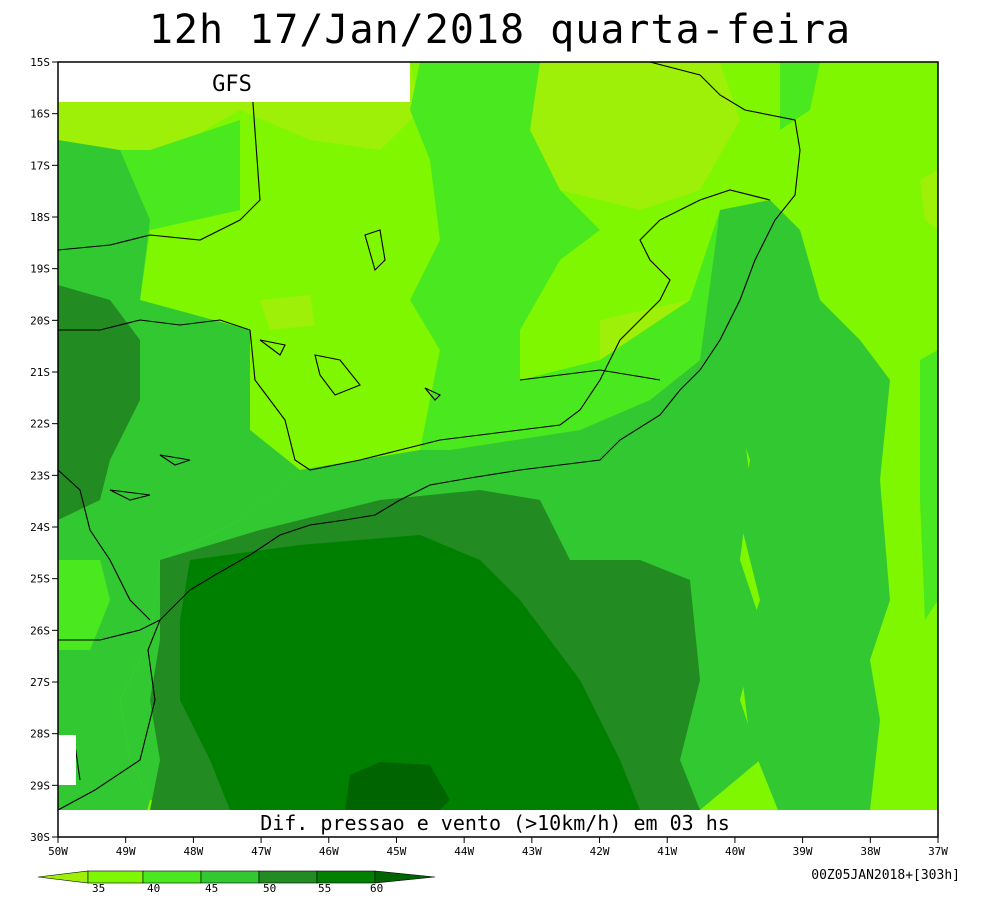 The width and height of the screenshot is (1000, 900). What do you see at coordinates (40, 630) in the screenshot?
I see `lat-tick-label: 26S` at bounding box center [40, 630].